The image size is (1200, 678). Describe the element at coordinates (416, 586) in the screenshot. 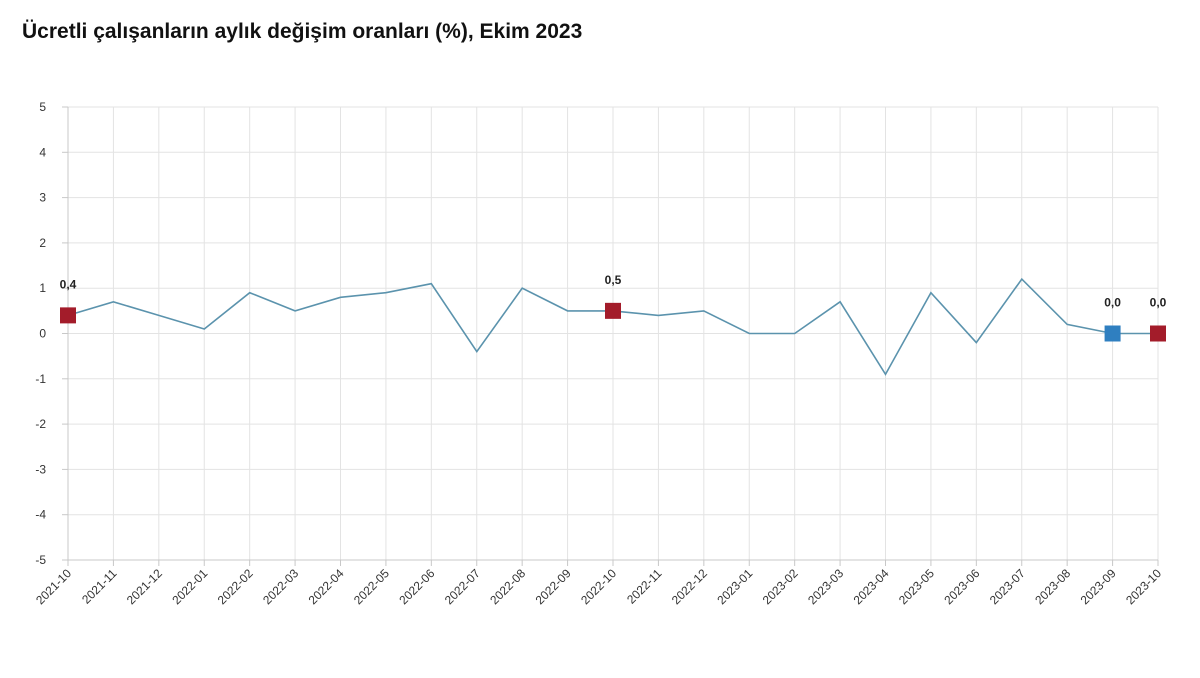

I see `x-tick-label: 2022-06` at that location.